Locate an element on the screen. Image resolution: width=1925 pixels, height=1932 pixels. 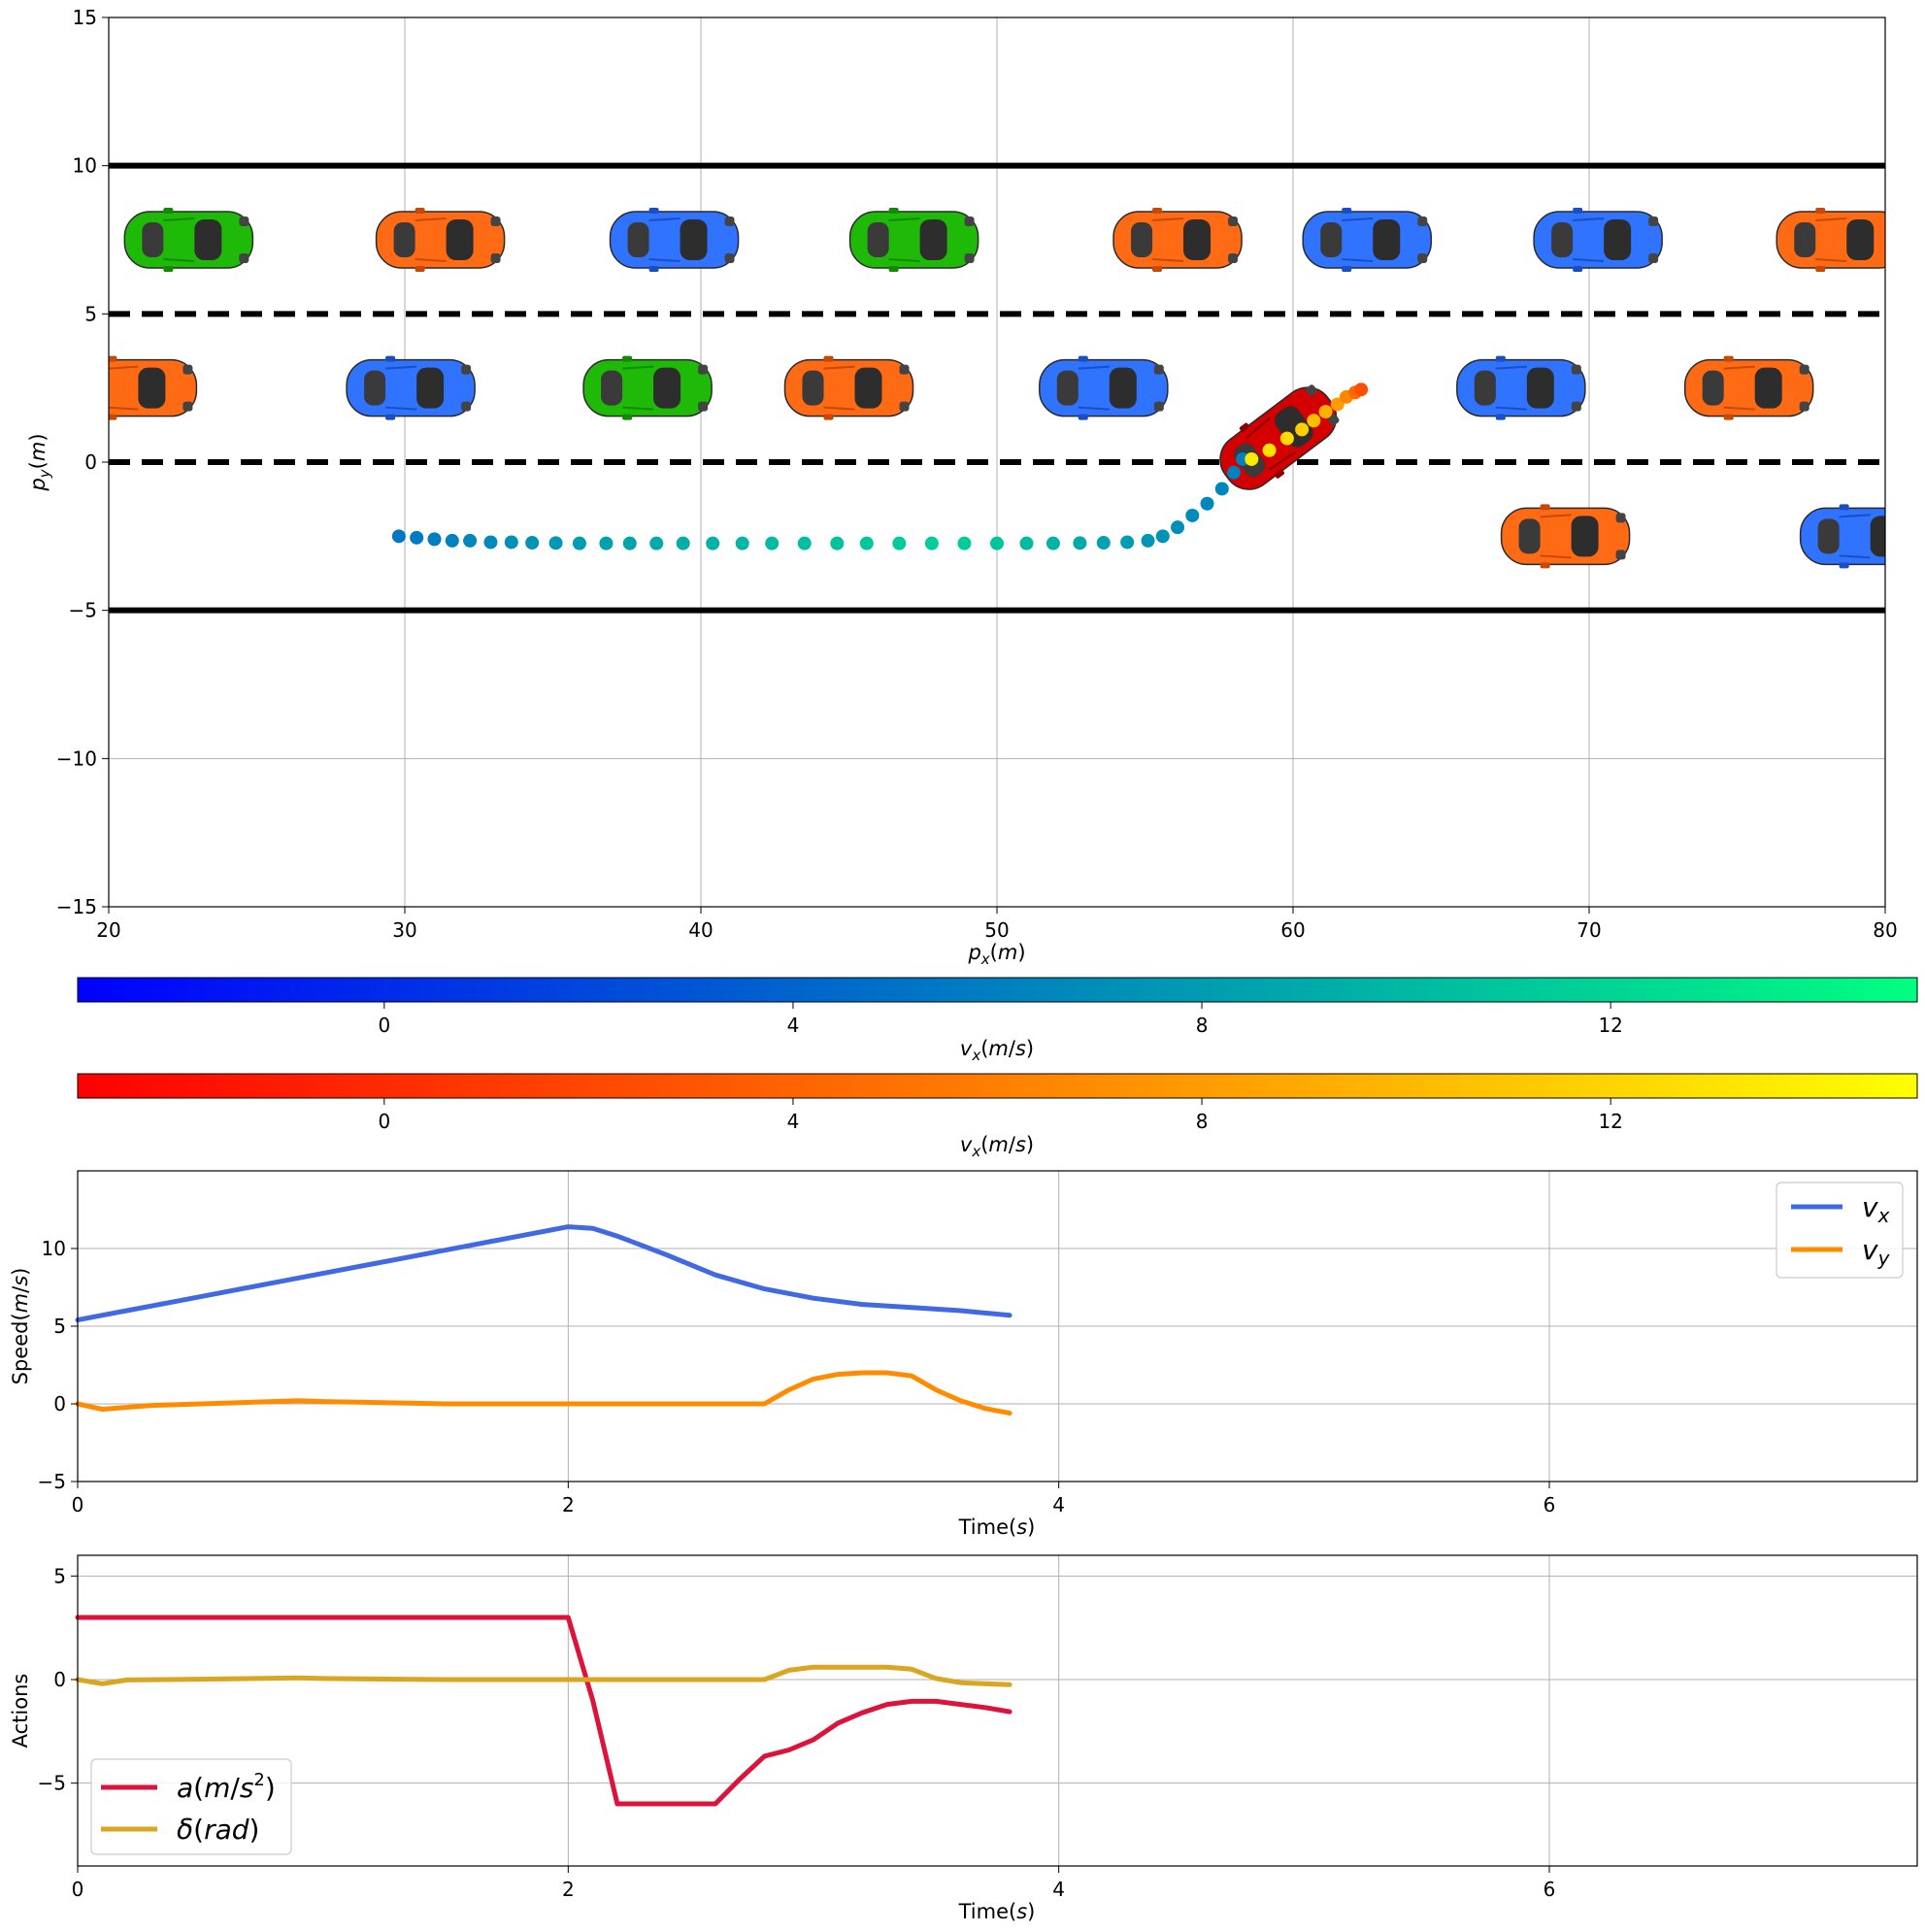
colorbar-tick-label: 12 is located at coordinates (1610, 1122).